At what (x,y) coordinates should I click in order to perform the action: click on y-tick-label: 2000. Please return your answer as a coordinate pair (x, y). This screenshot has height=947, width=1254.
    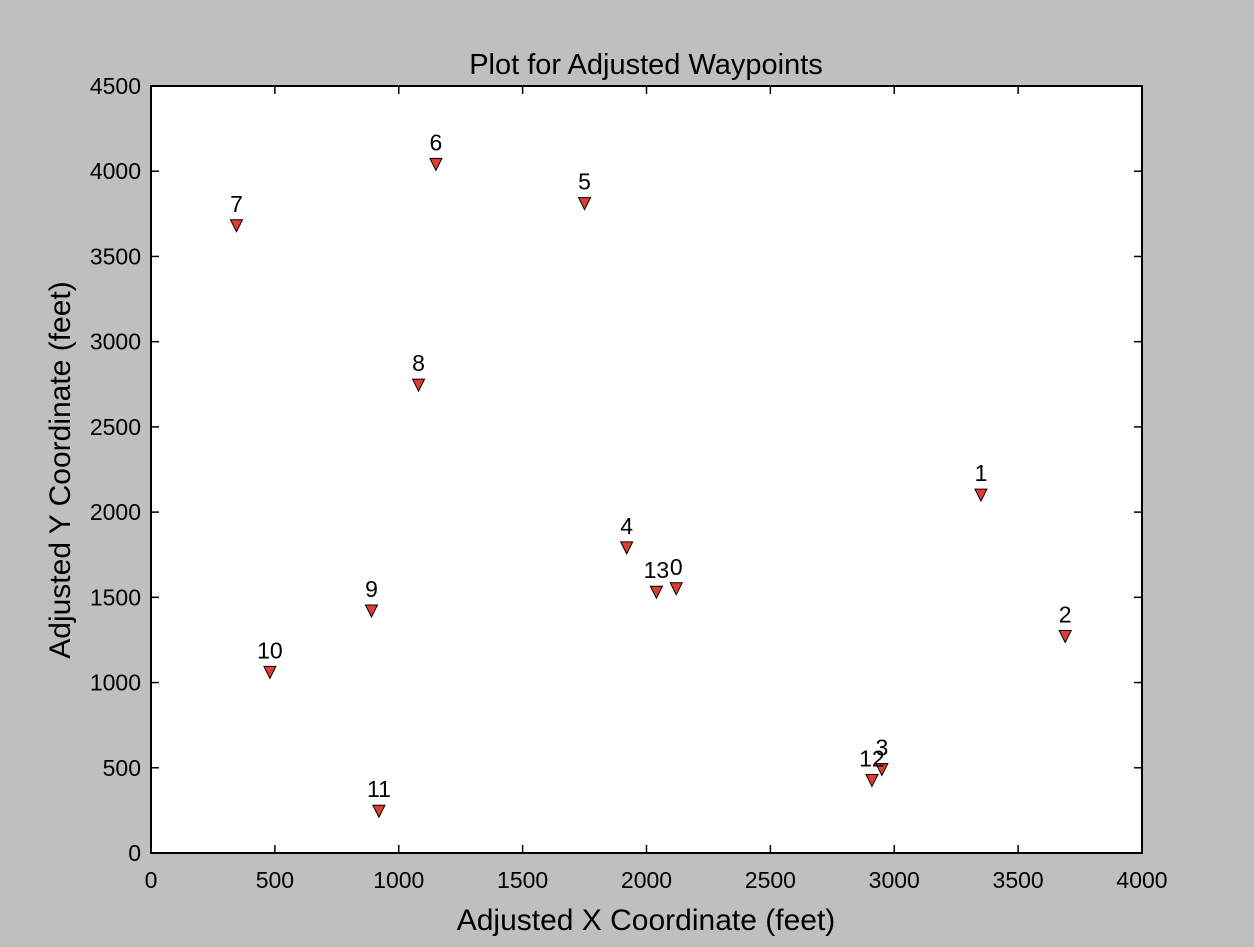
    Looking at the image, I should click on (115, 512).